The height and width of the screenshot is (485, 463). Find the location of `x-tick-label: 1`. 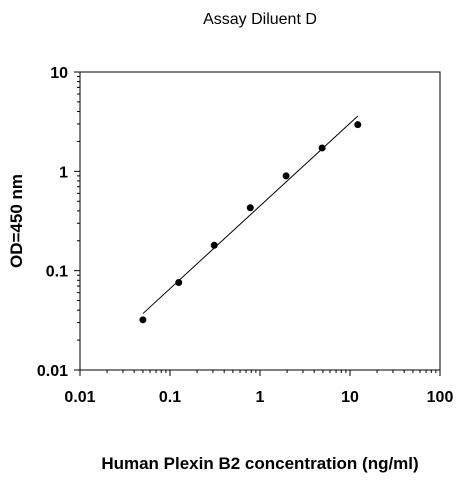

x-tick-label: 1 is located at coordinates (260, 397).